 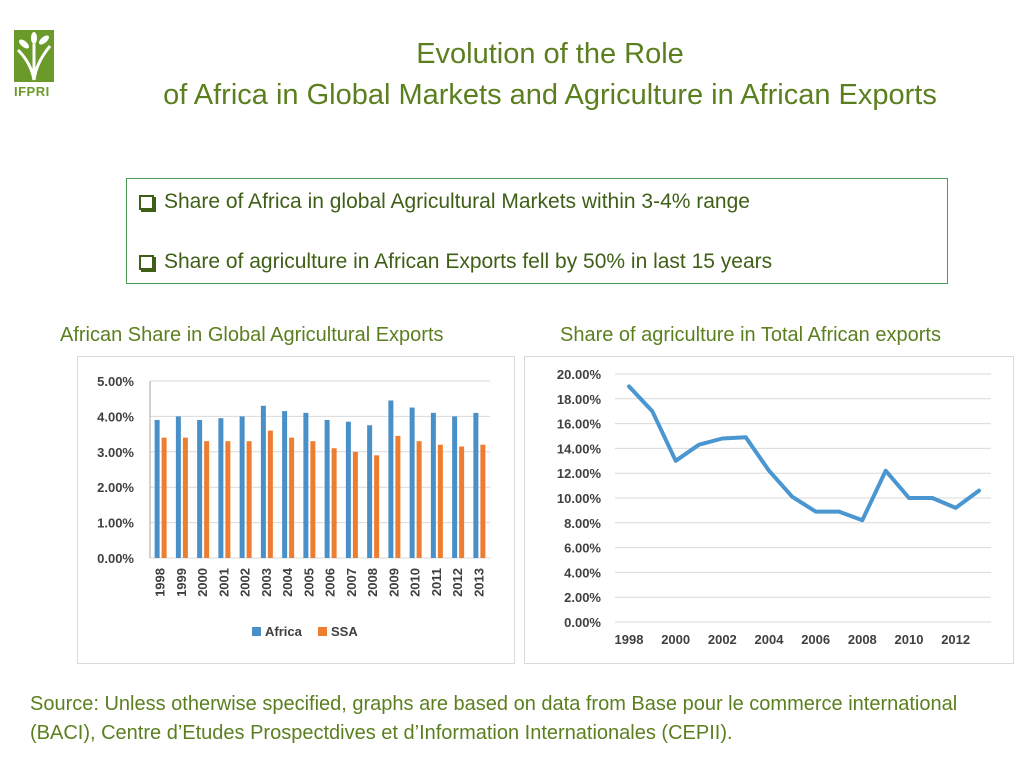 I want to click on x-tick-label: 2007, so click(x=351, y=582).